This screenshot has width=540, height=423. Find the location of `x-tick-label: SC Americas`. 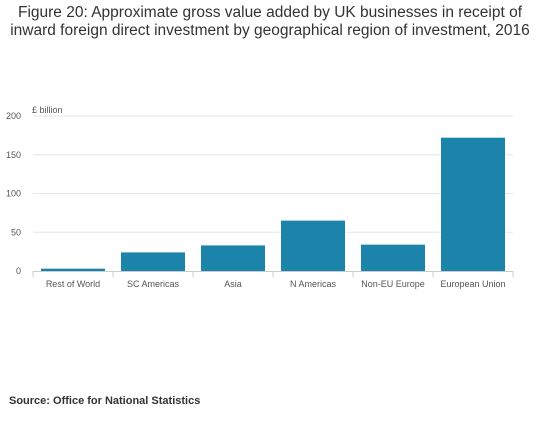

x-tick-label: SC Americas is located at coordinates (153, 284).